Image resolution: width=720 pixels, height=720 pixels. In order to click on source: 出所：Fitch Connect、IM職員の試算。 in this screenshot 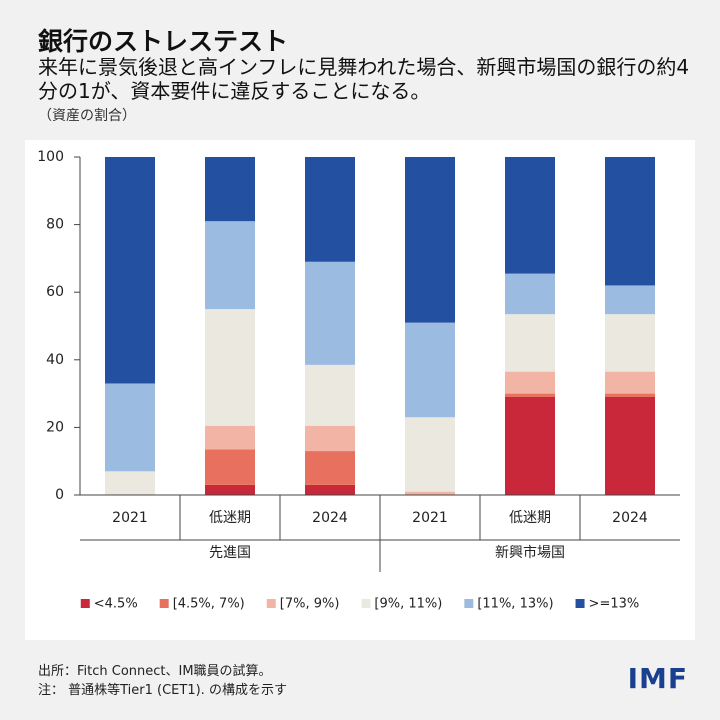, I will do `click(155, 671)`.